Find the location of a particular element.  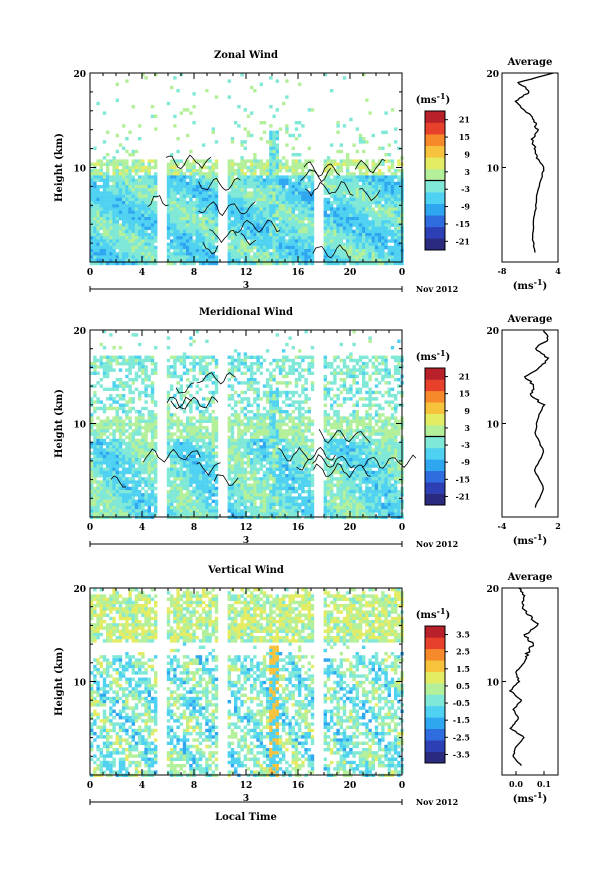

contour-line is located at coordinates (257, 226).